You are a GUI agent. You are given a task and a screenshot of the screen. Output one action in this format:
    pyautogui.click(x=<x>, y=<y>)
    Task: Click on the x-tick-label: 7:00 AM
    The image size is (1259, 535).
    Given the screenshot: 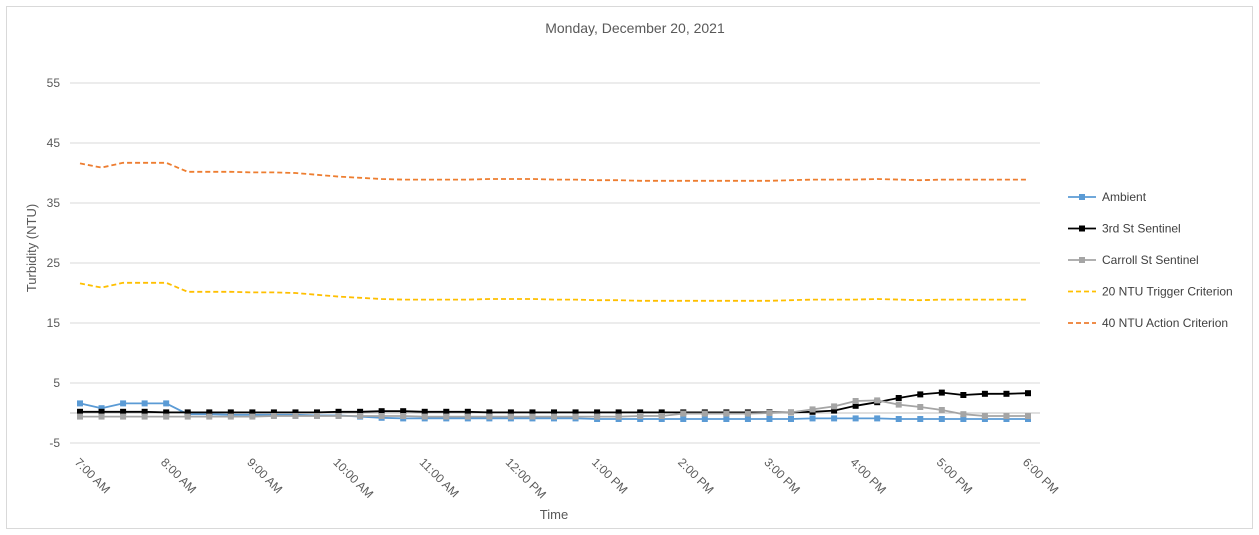 What is the action you would take?
    pyautogui.click(x=92, y=475)
    